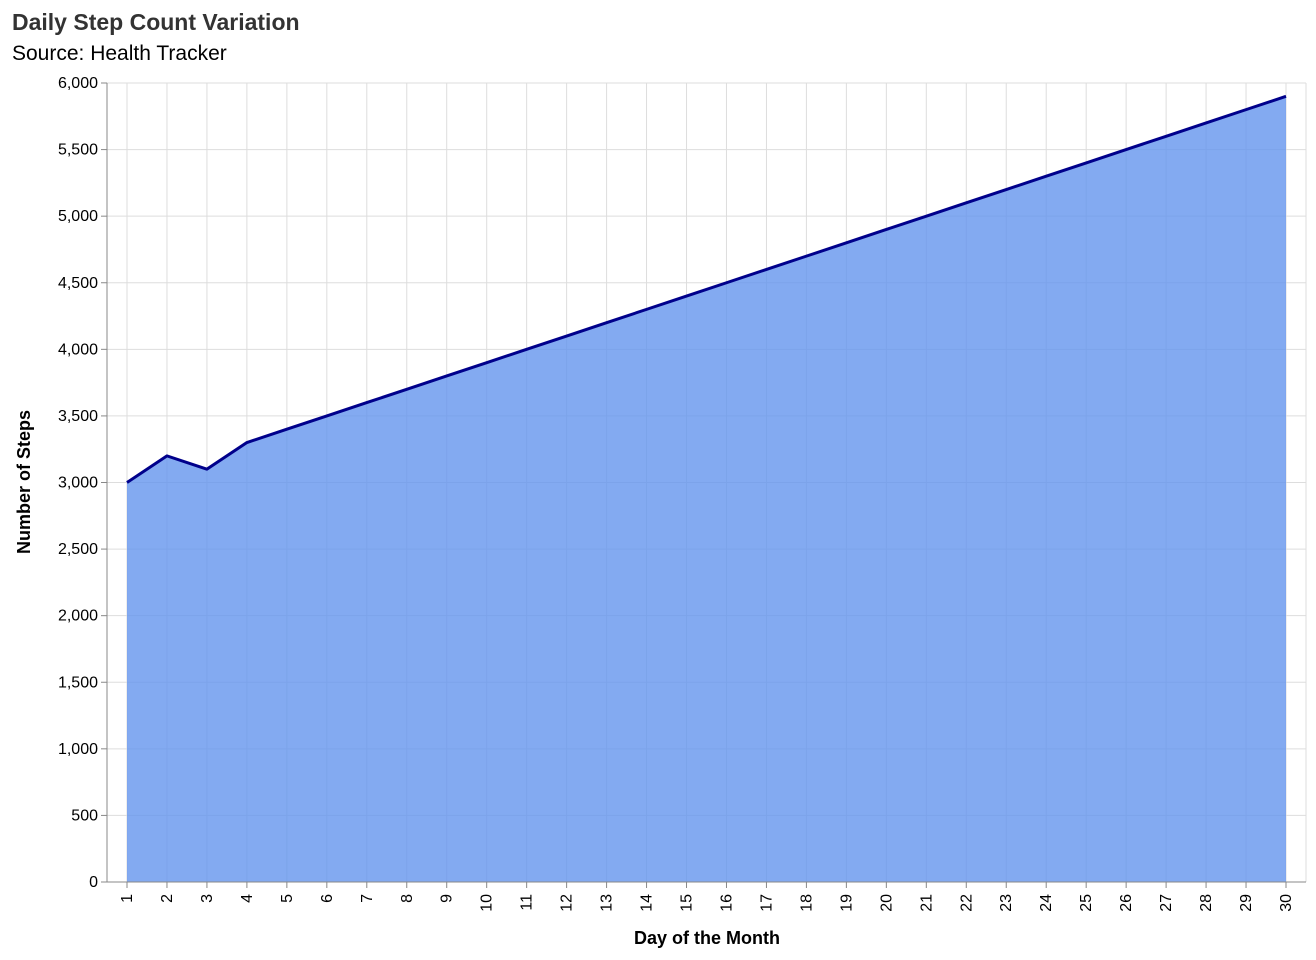  What do you see at coordinates (766, 903) in the screenshot?
I see `x-tick-label: 17` at bounding box center [766, 903].